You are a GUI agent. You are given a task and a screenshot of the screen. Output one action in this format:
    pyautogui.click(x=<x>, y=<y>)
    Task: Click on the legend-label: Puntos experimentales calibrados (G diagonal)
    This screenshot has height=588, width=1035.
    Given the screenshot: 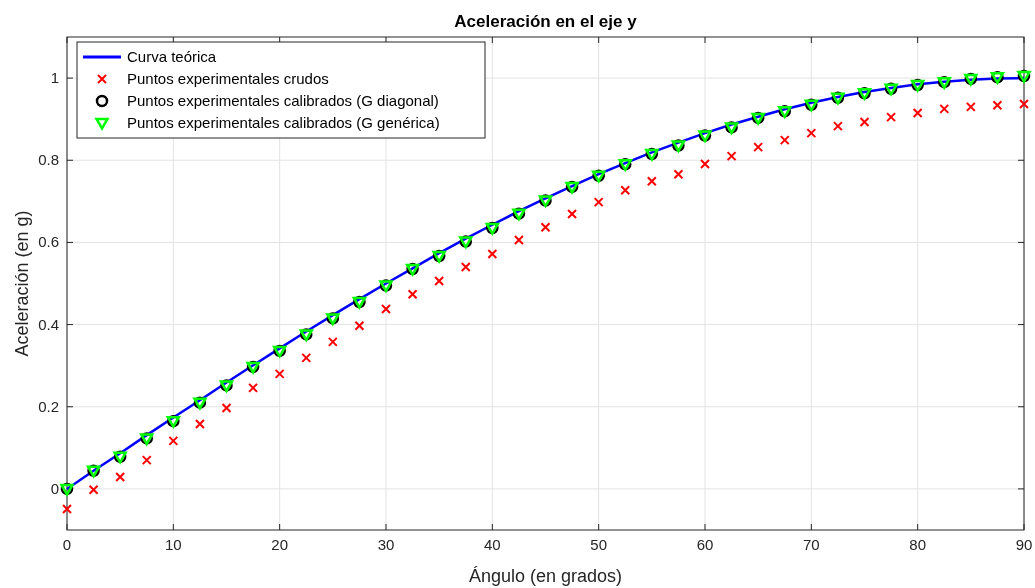 What is the action you would take?
    pyautogui.click(x=283, y=100)
    